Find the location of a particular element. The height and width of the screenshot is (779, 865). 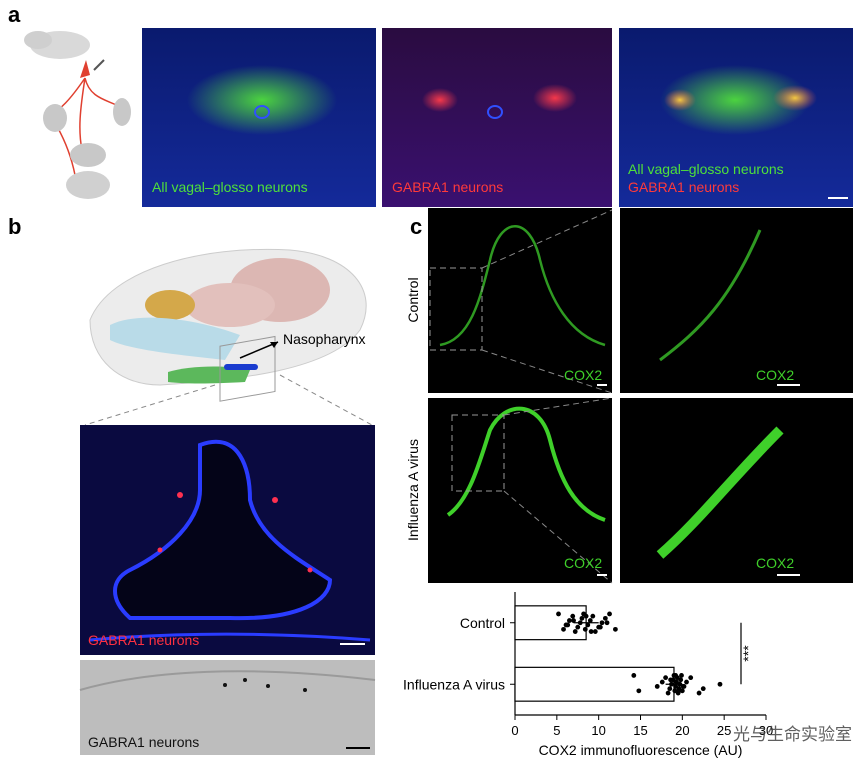

callout: Nasopharynx is located at coordinates (324, 339).